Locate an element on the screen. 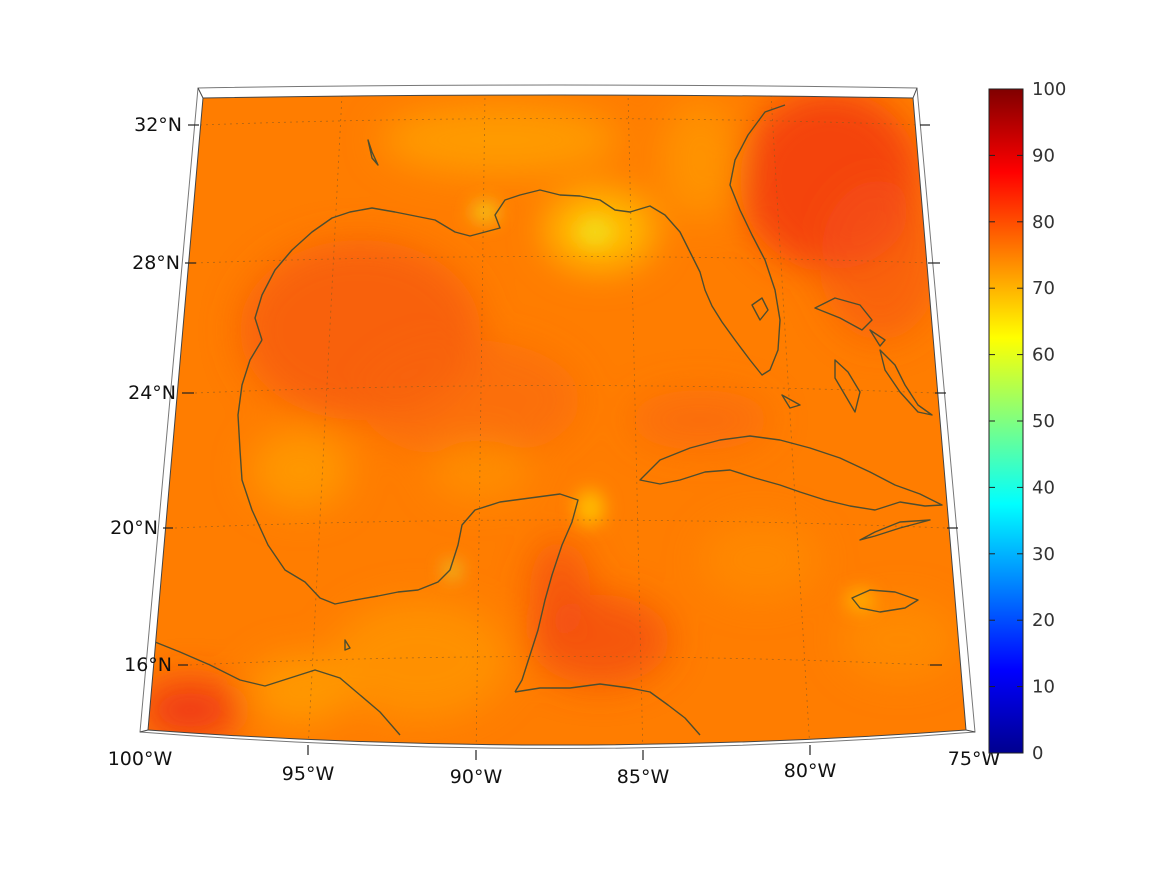  lon-label-100w: 100°W is located at coordinates (140, 759).